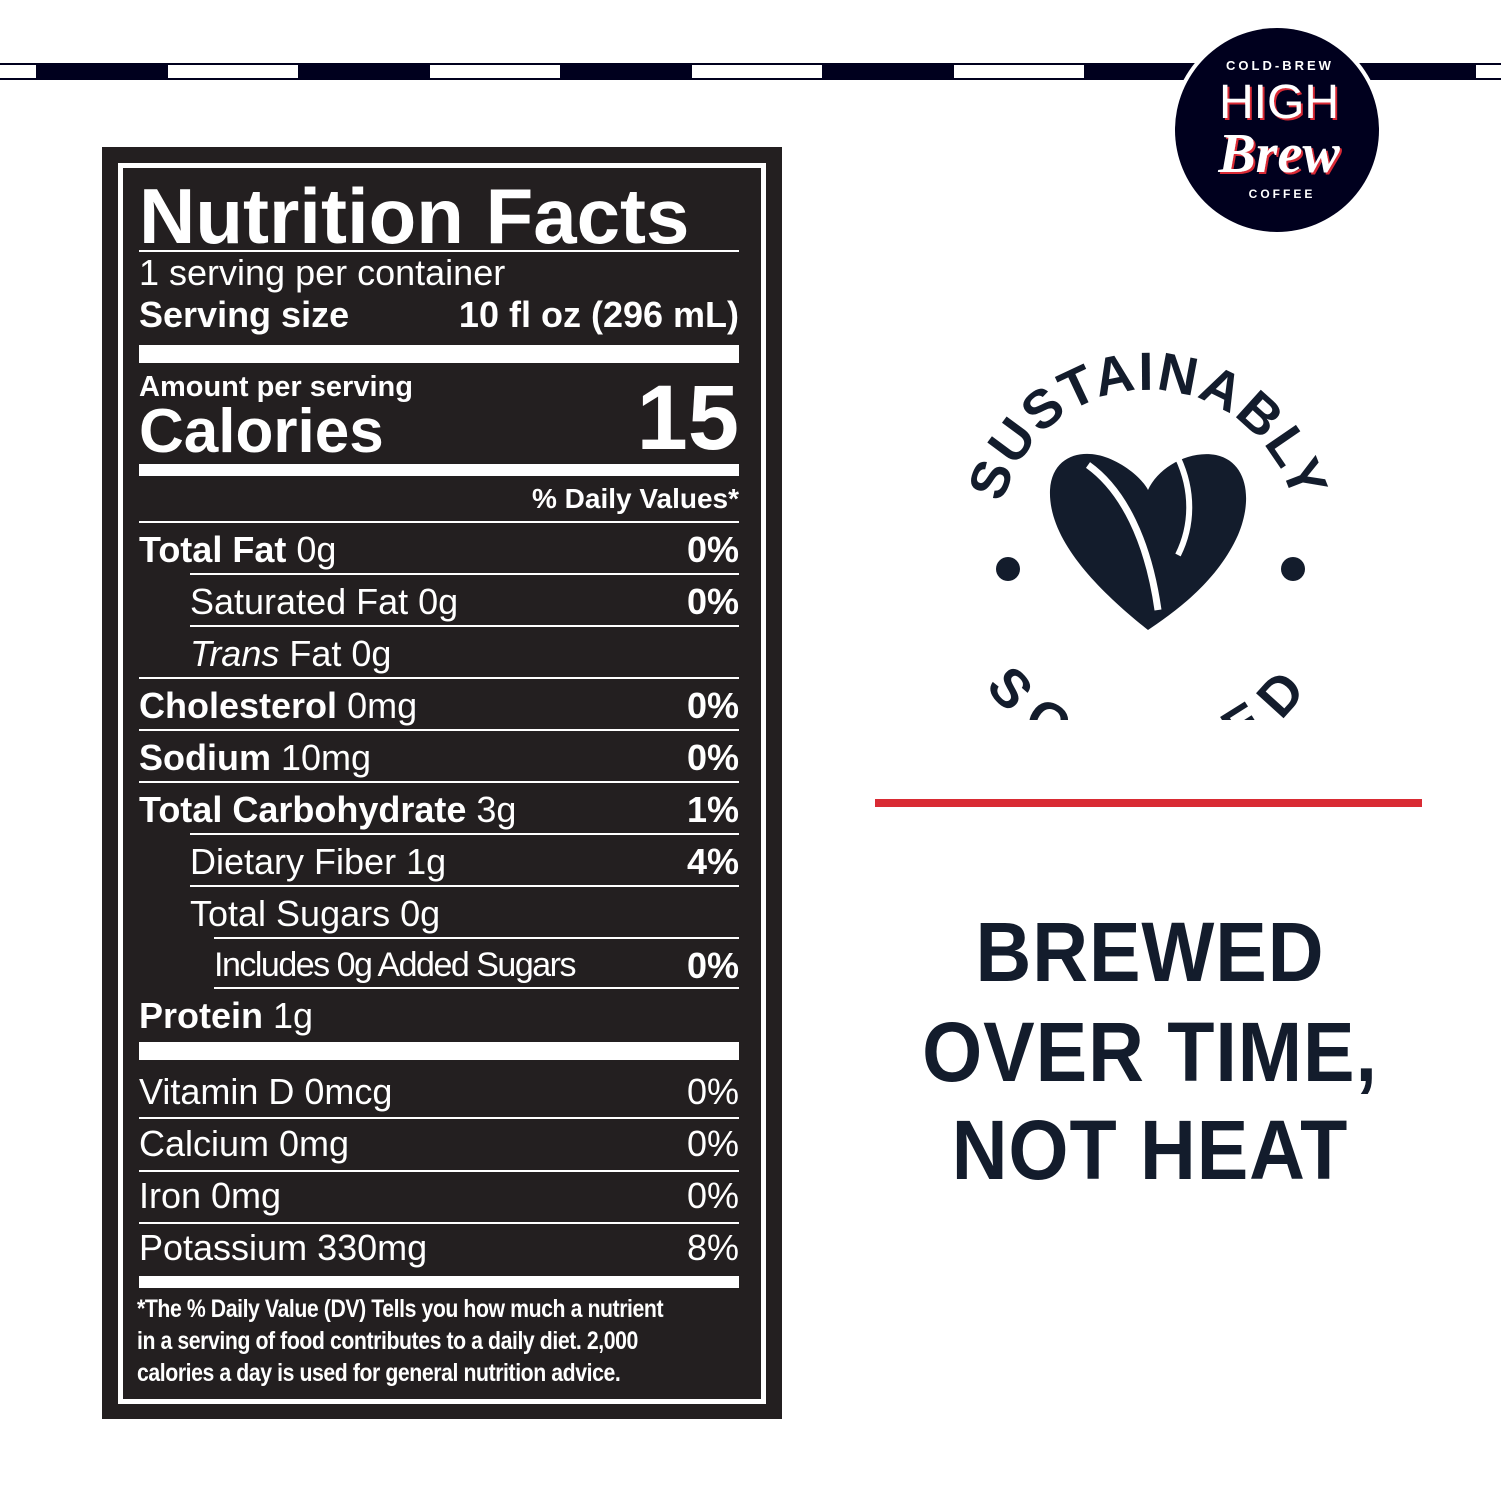 This screenshot has width=1501, height=1501. What do you see at coordinates (276, 387) in the screenshot?
I see `amount-per-serving: Amount per serving` at bounding box center [276, 387].